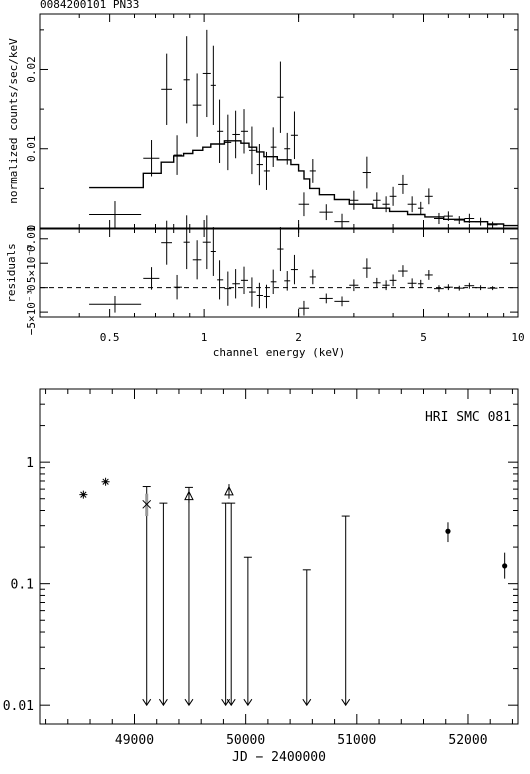  Describe the element at coordinates (31, 69) in the screenshot. I see `spectrum-y-tick-label: 0.02` at that location.